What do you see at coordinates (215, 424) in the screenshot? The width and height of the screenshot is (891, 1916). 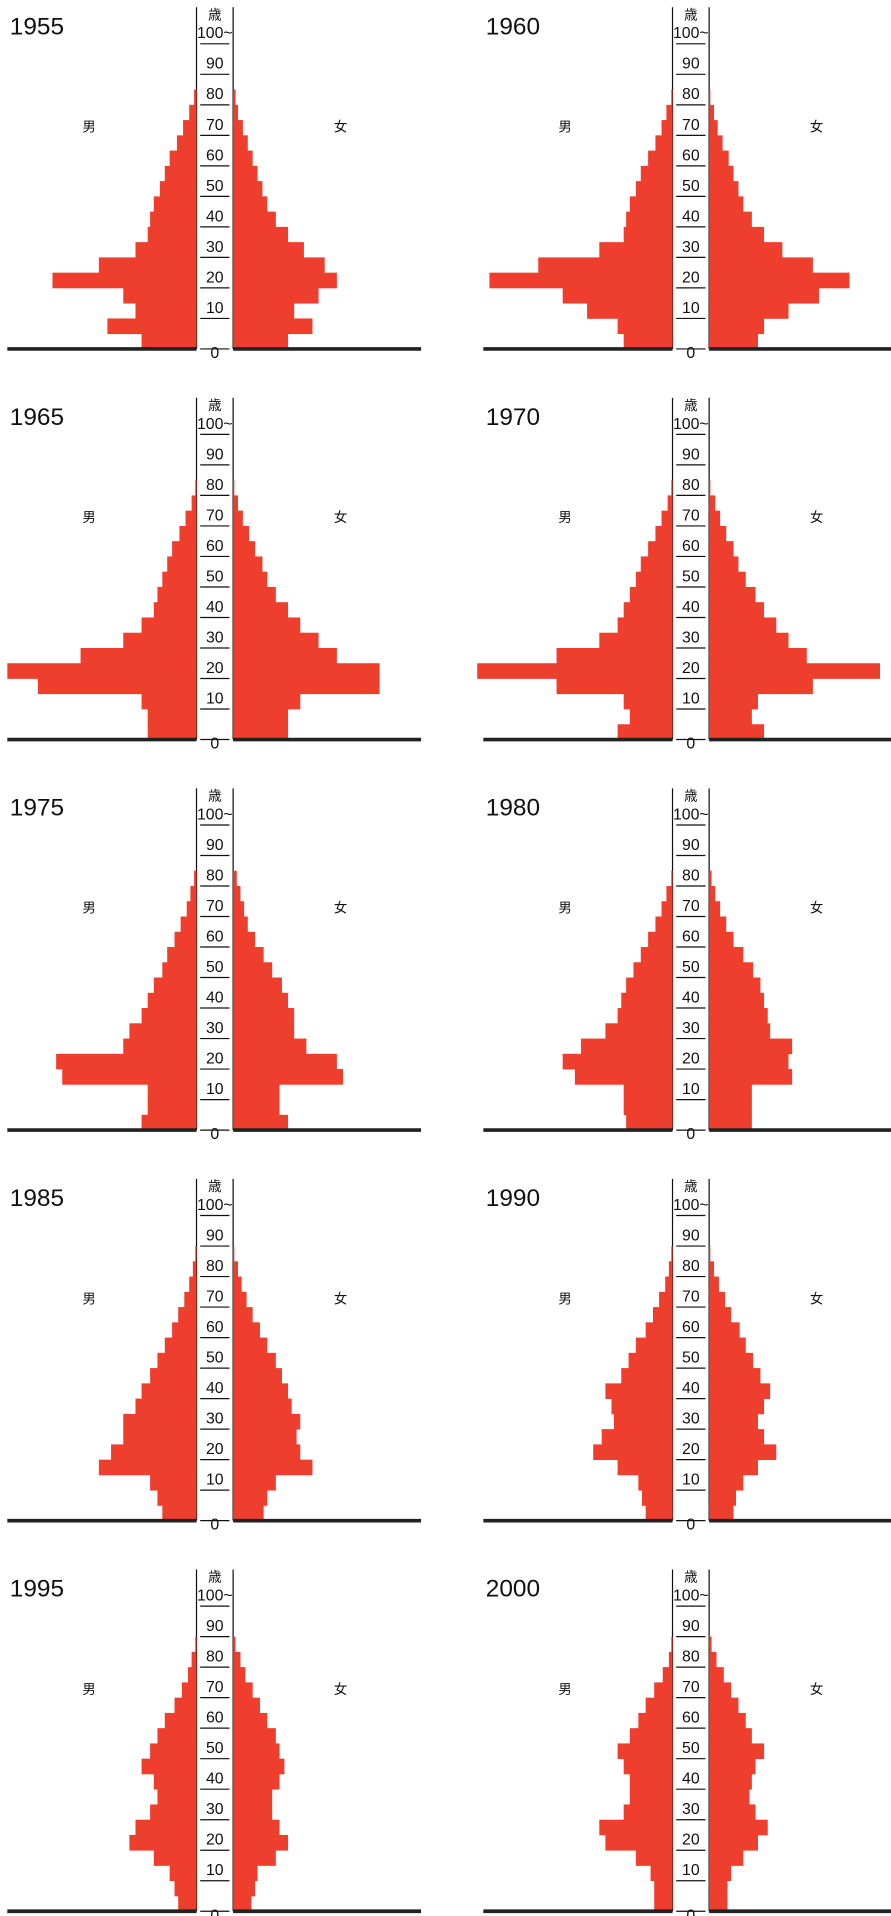 I see `y-tick-label: 100~` at bounding box center [215, 424].